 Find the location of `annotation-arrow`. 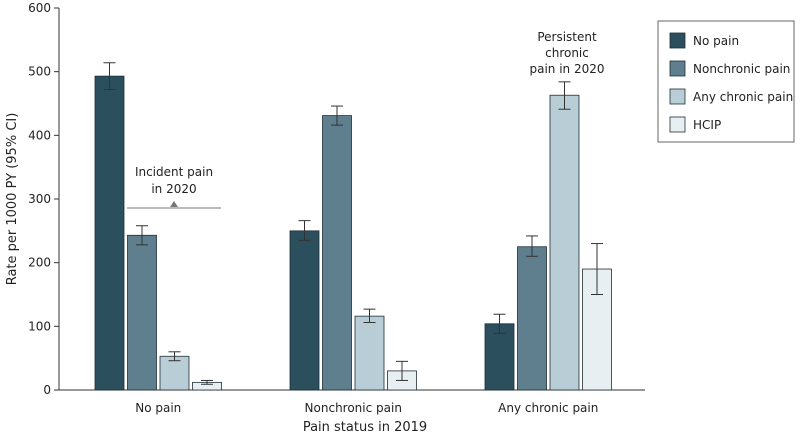

annotation-arrow is located at coordinates (174, 204).